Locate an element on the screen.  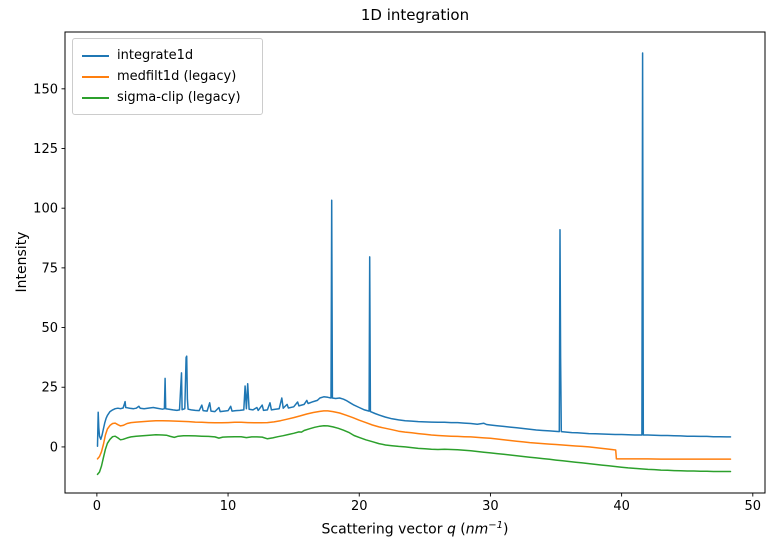
x-tick-label: 50 is located at coordinates (753, 506).